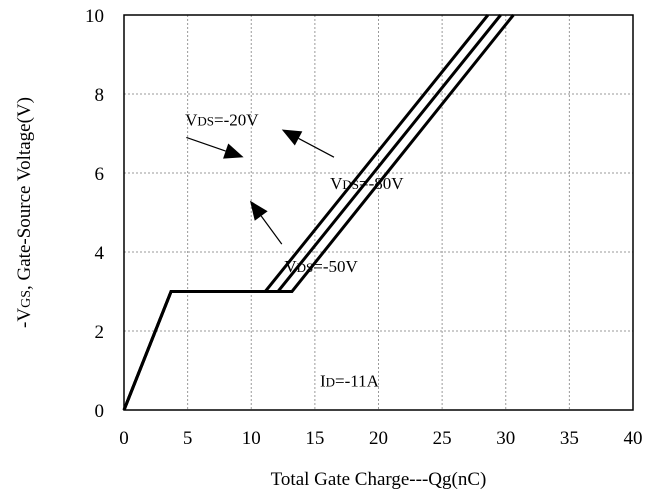 The height and width of the screenshot is (494, 648). I want to click on y-axis-label-prefix: -V, so click(24, 318).